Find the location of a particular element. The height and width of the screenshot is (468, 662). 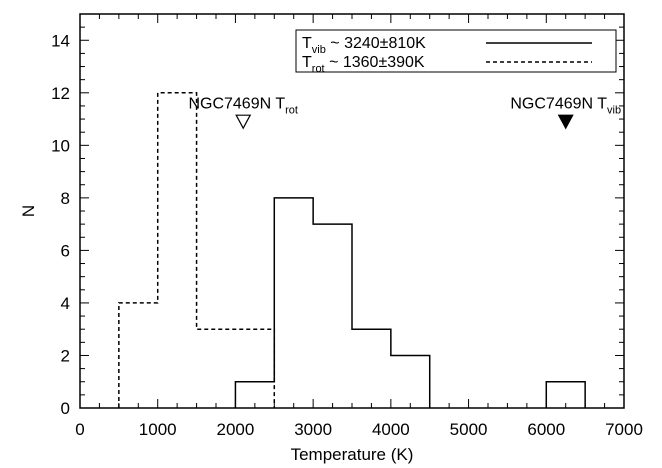

x-tick-label: 0 is located at coordinates (79, 429).